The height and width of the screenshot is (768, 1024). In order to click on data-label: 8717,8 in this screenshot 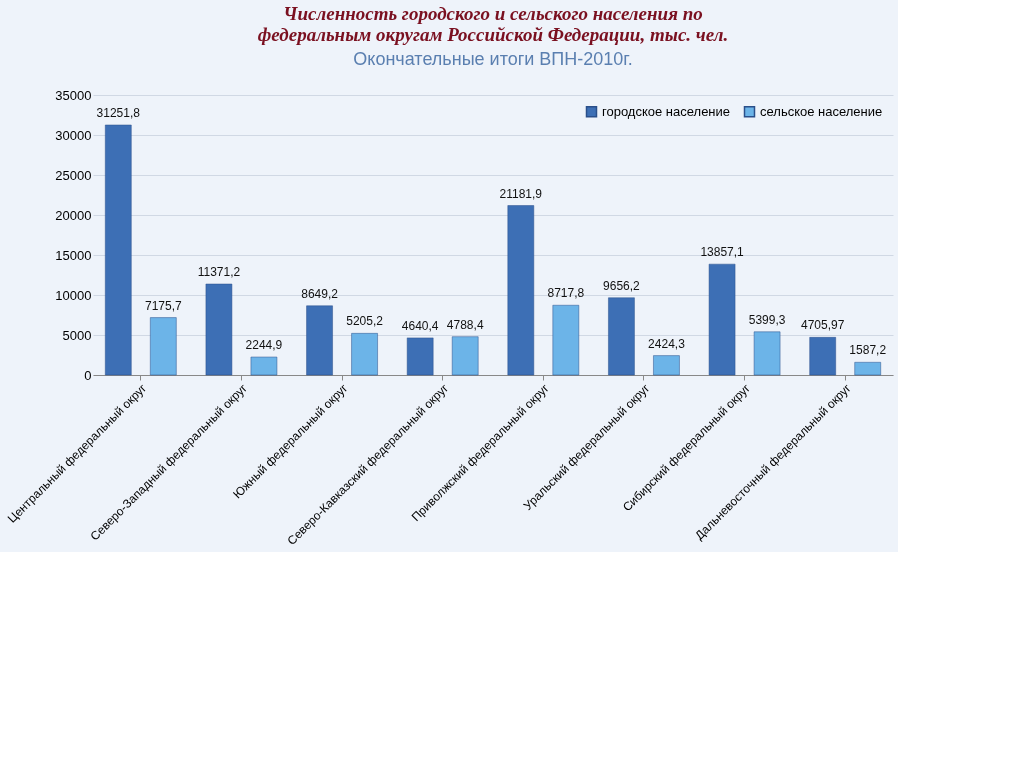, I will do `click(566, 293)`.